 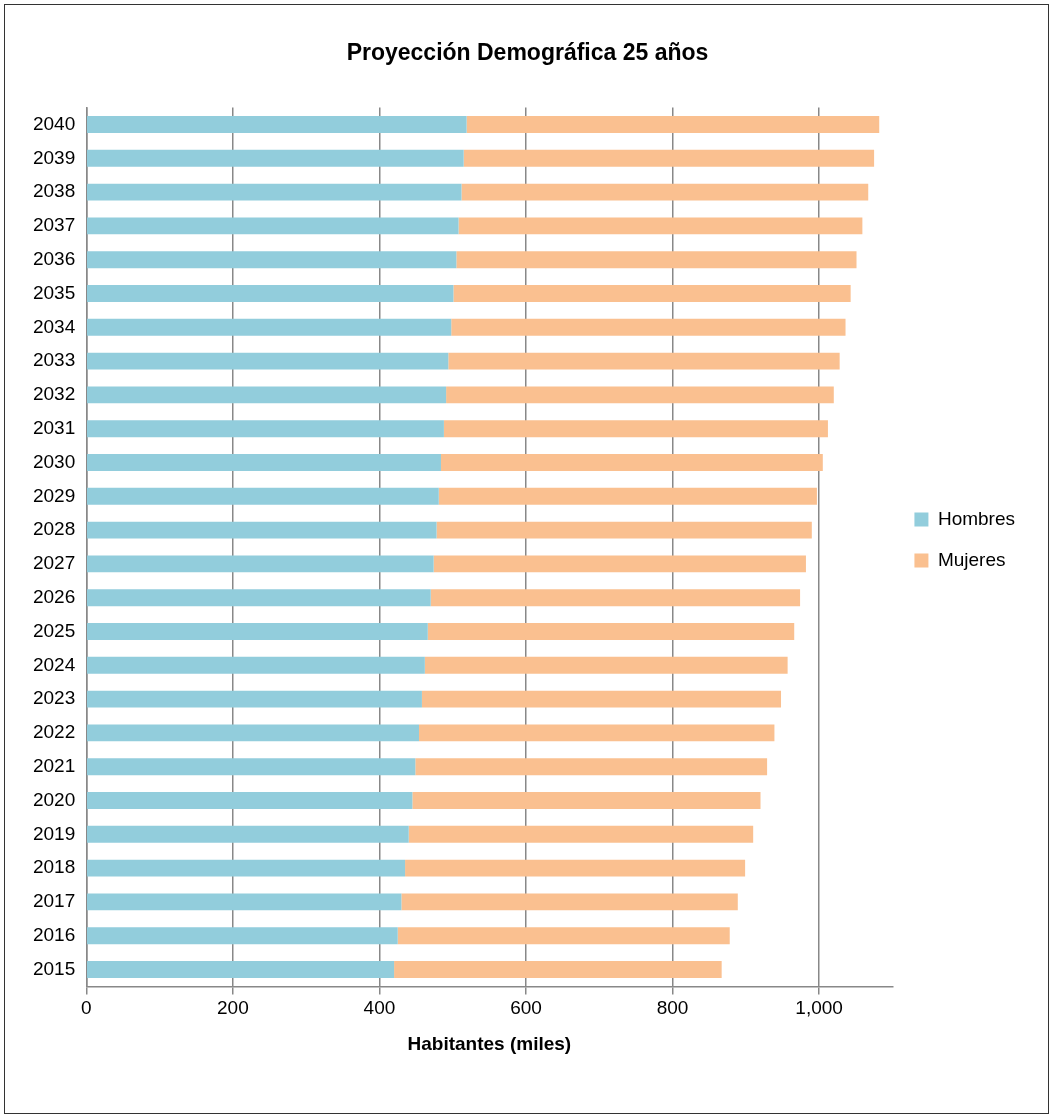 What do you see at coordinates (54, 225) in the screenshot?
I see `y-tick-label: 2037` at bounding box center [54, 225].